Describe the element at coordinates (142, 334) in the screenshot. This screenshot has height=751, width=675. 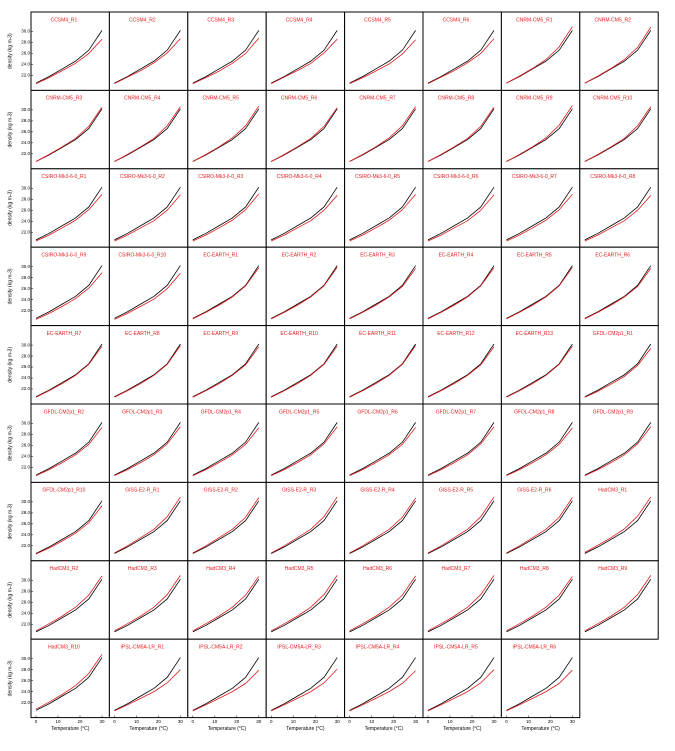
I see `panel-title: EC-EARTH_R8` at that location.